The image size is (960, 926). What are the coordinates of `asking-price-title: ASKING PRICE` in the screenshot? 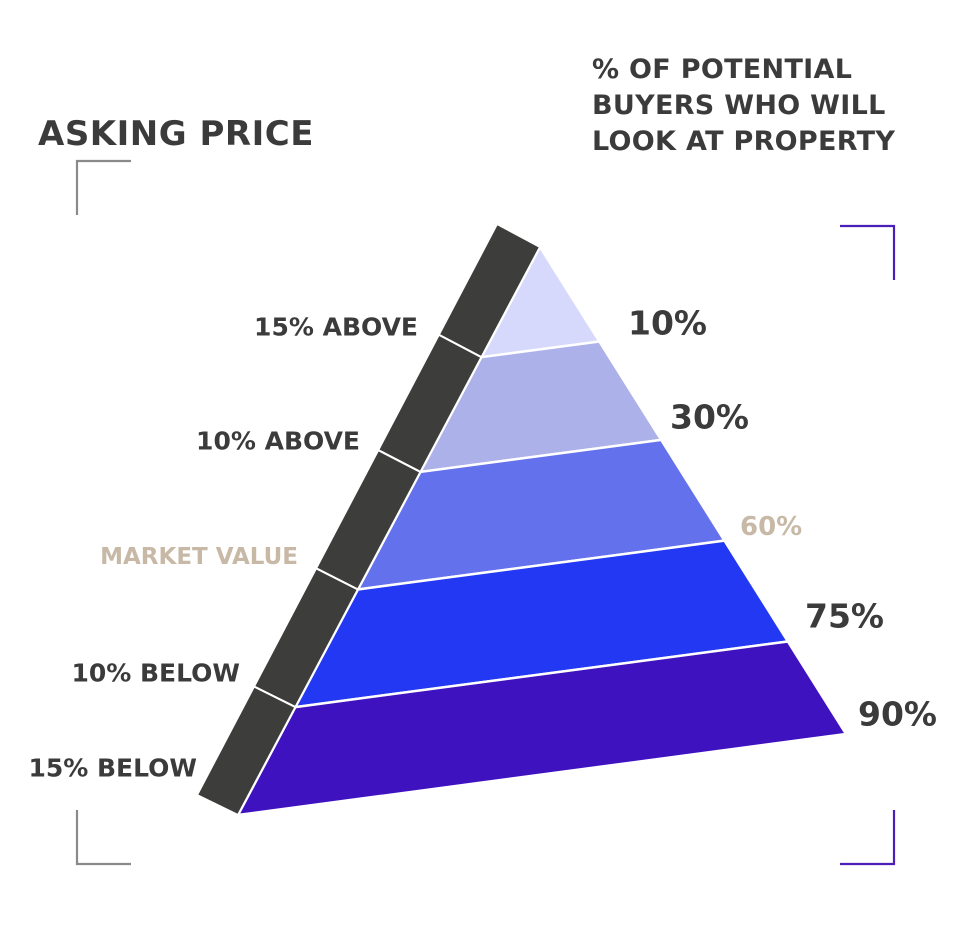 It's located at (176, 134).